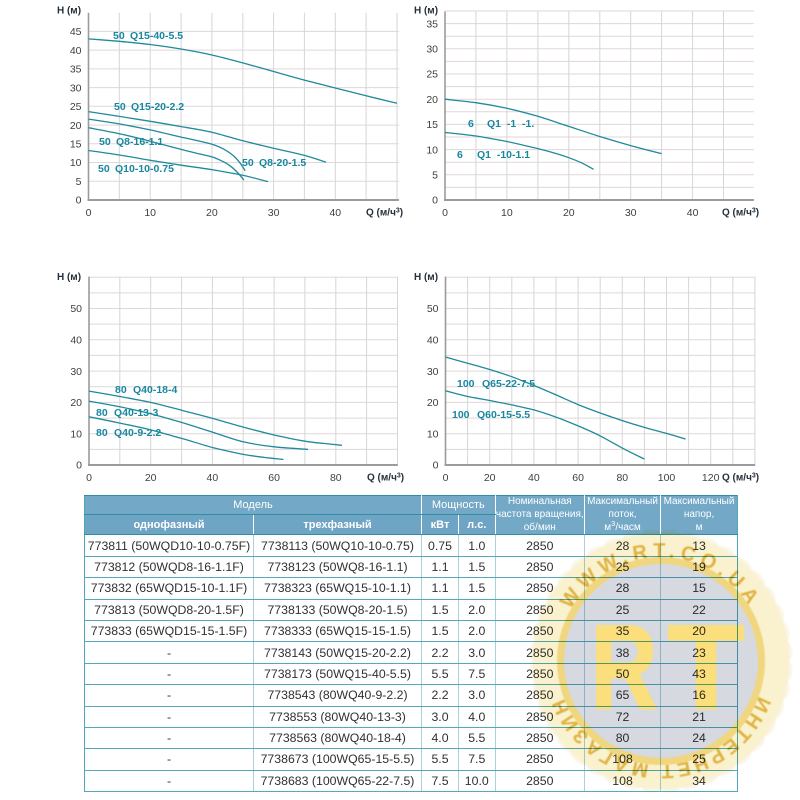  What do you see at coordinates (493, 155) in the screenshot?
I see `svg-text:6Q1 -10-1.1: 6 Q1 -10-1.1` at bounding box center [493, 155].